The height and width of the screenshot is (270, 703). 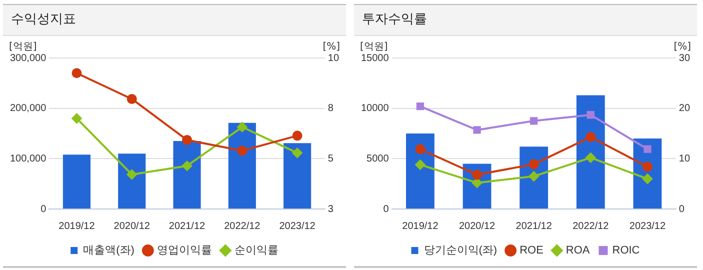 What do you see at coordinates (331, 209) in the screenshot?
I see `y2-tick-label: 3` at bounding box center [331, 209].